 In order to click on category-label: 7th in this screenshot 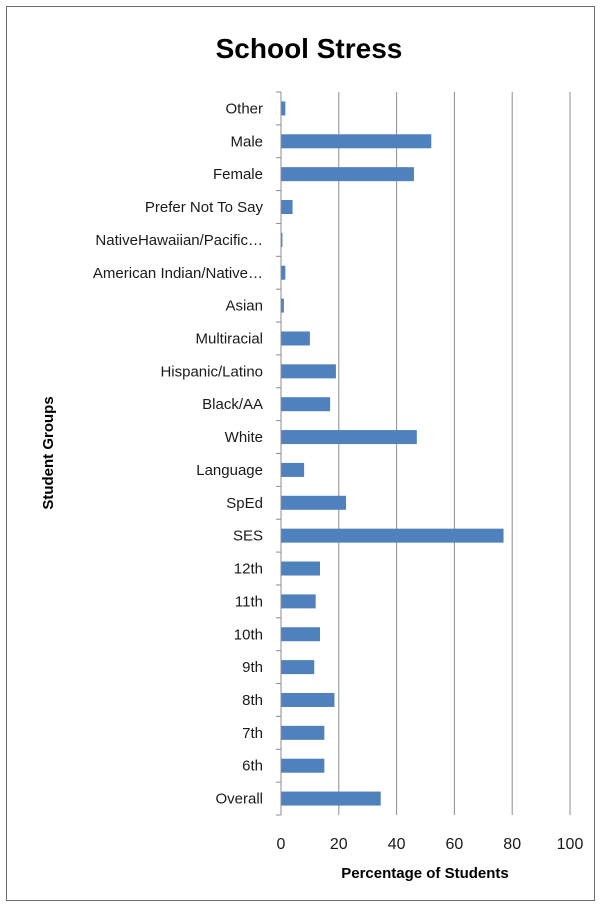, I will do `click(252, 733)`.